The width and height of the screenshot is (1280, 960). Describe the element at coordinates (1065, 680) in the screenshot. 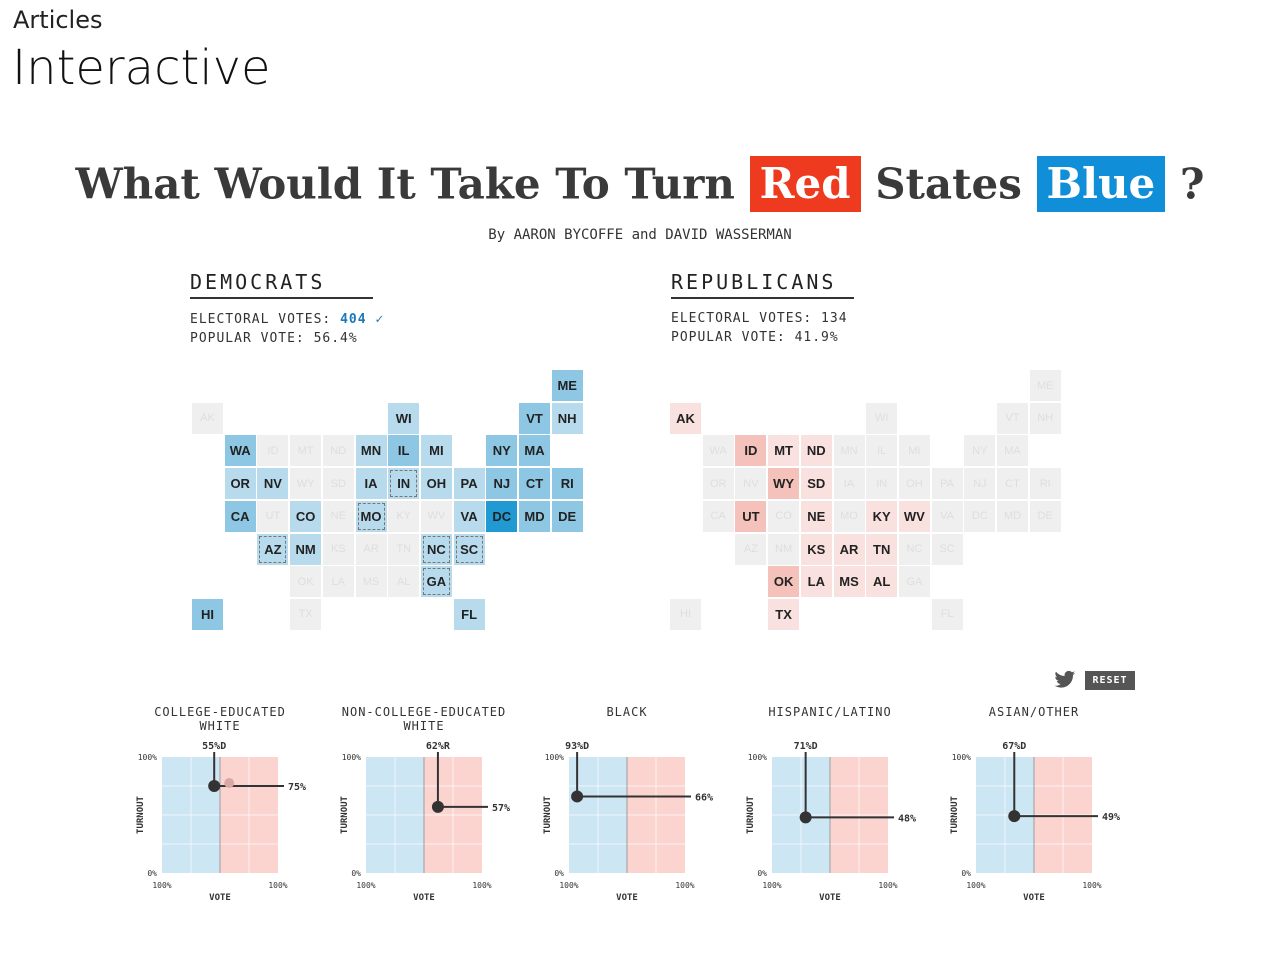

I see `twitter-bird-icon` at that location.